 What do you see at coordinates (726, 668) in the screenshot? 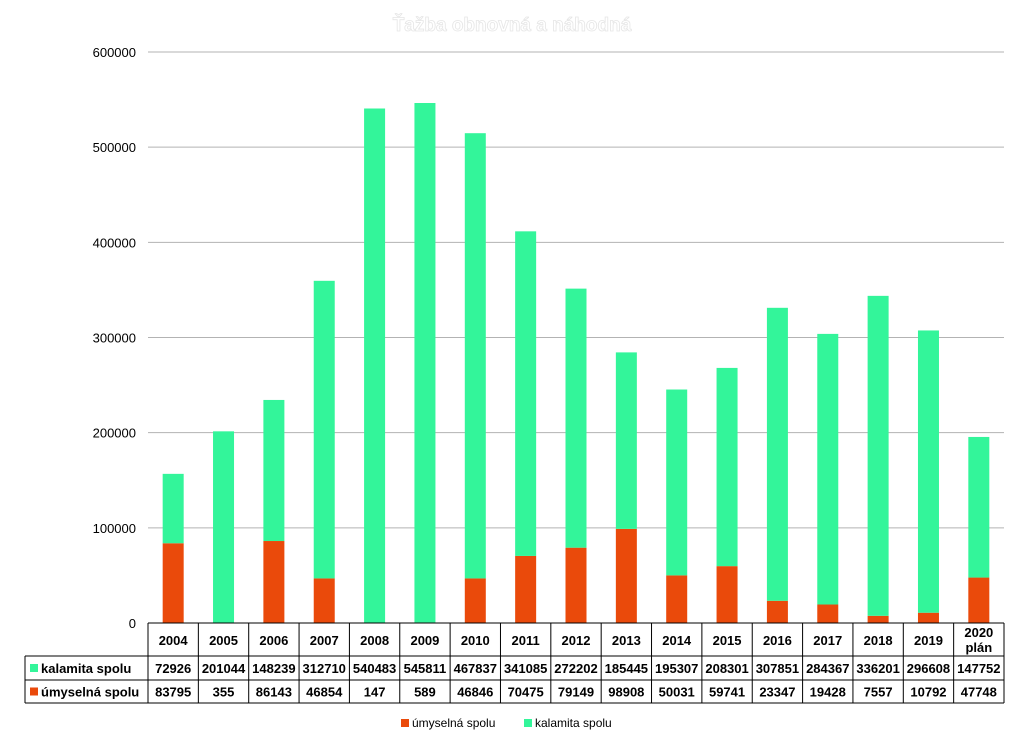
I see `table-value-cell: 208301` at bounding box center [726, 668].